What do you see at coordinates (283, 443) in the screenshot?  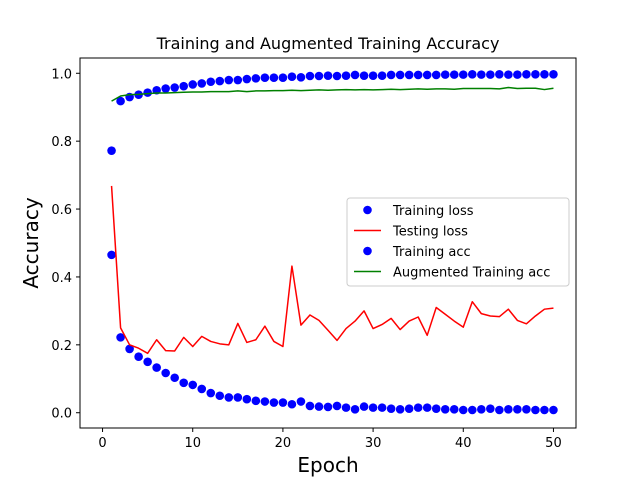 I see `x-tick-label: 20` at bounding box center [283, 443].